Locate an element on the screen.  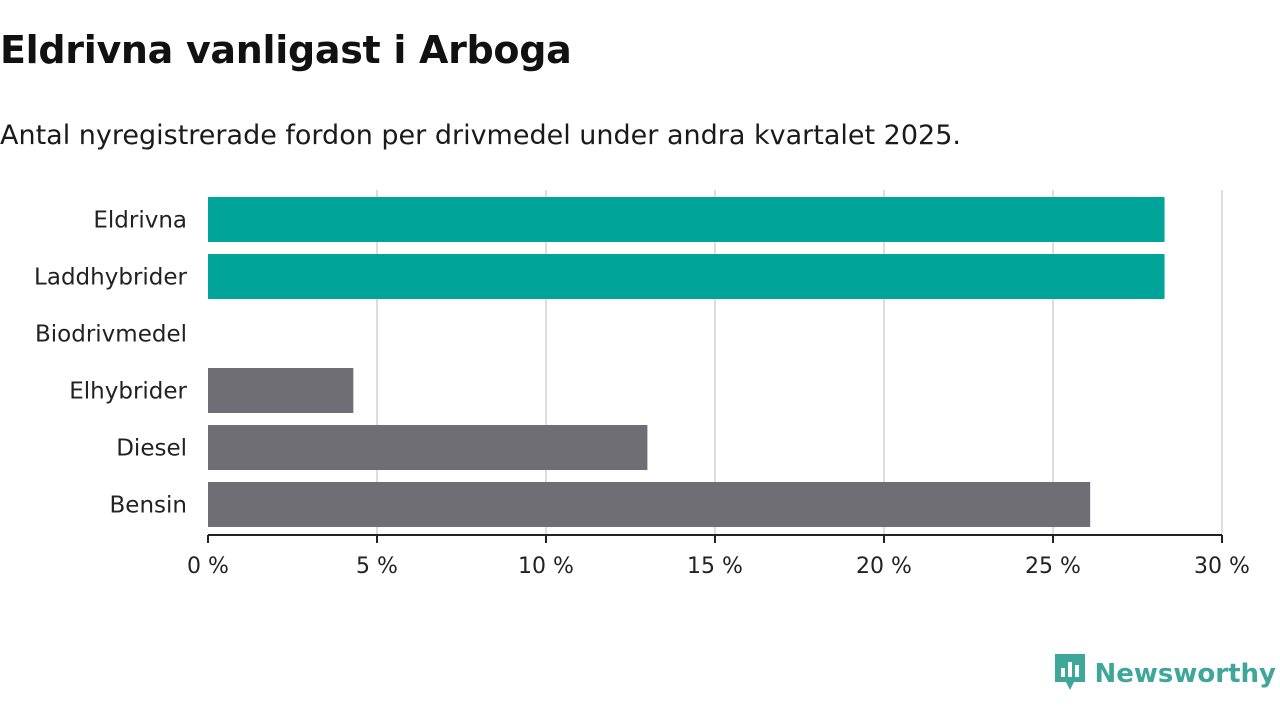
category-label: Eldrivna is located at coordinates (140, 221).